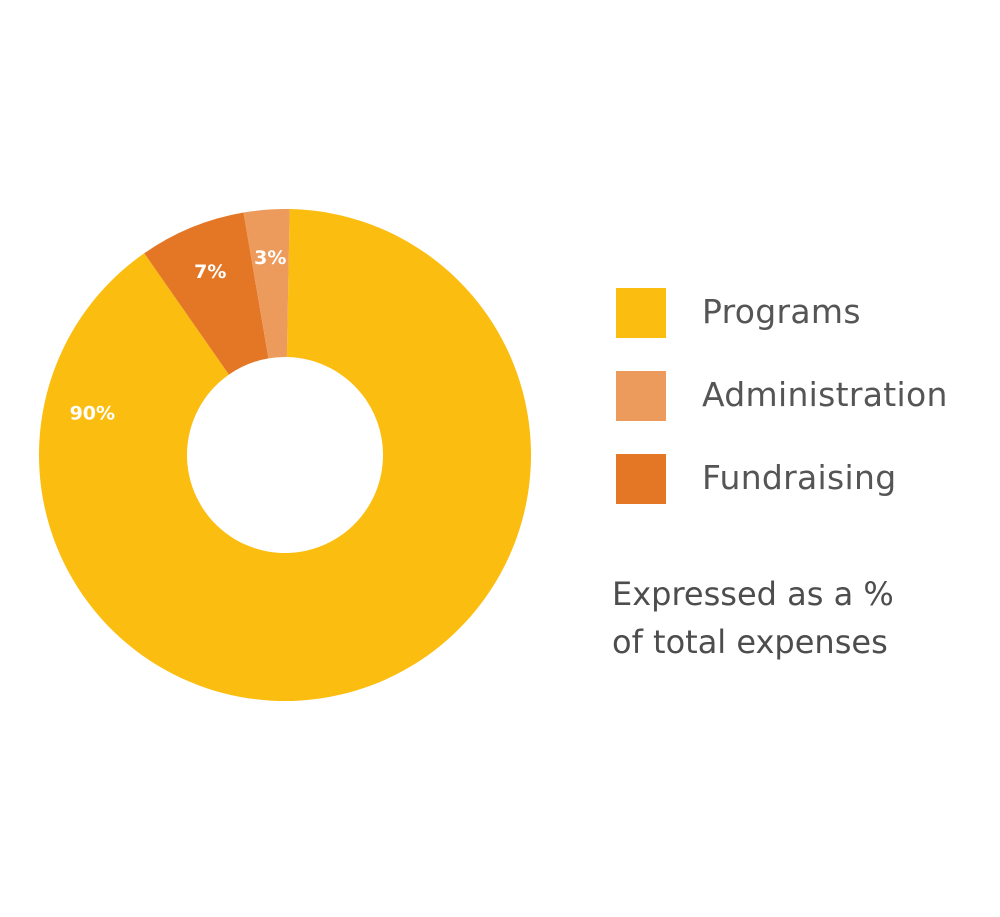  Describe the element at coordinates (92, 414) in the screenshot. I see `slice-label-programs: 90%` at that location.